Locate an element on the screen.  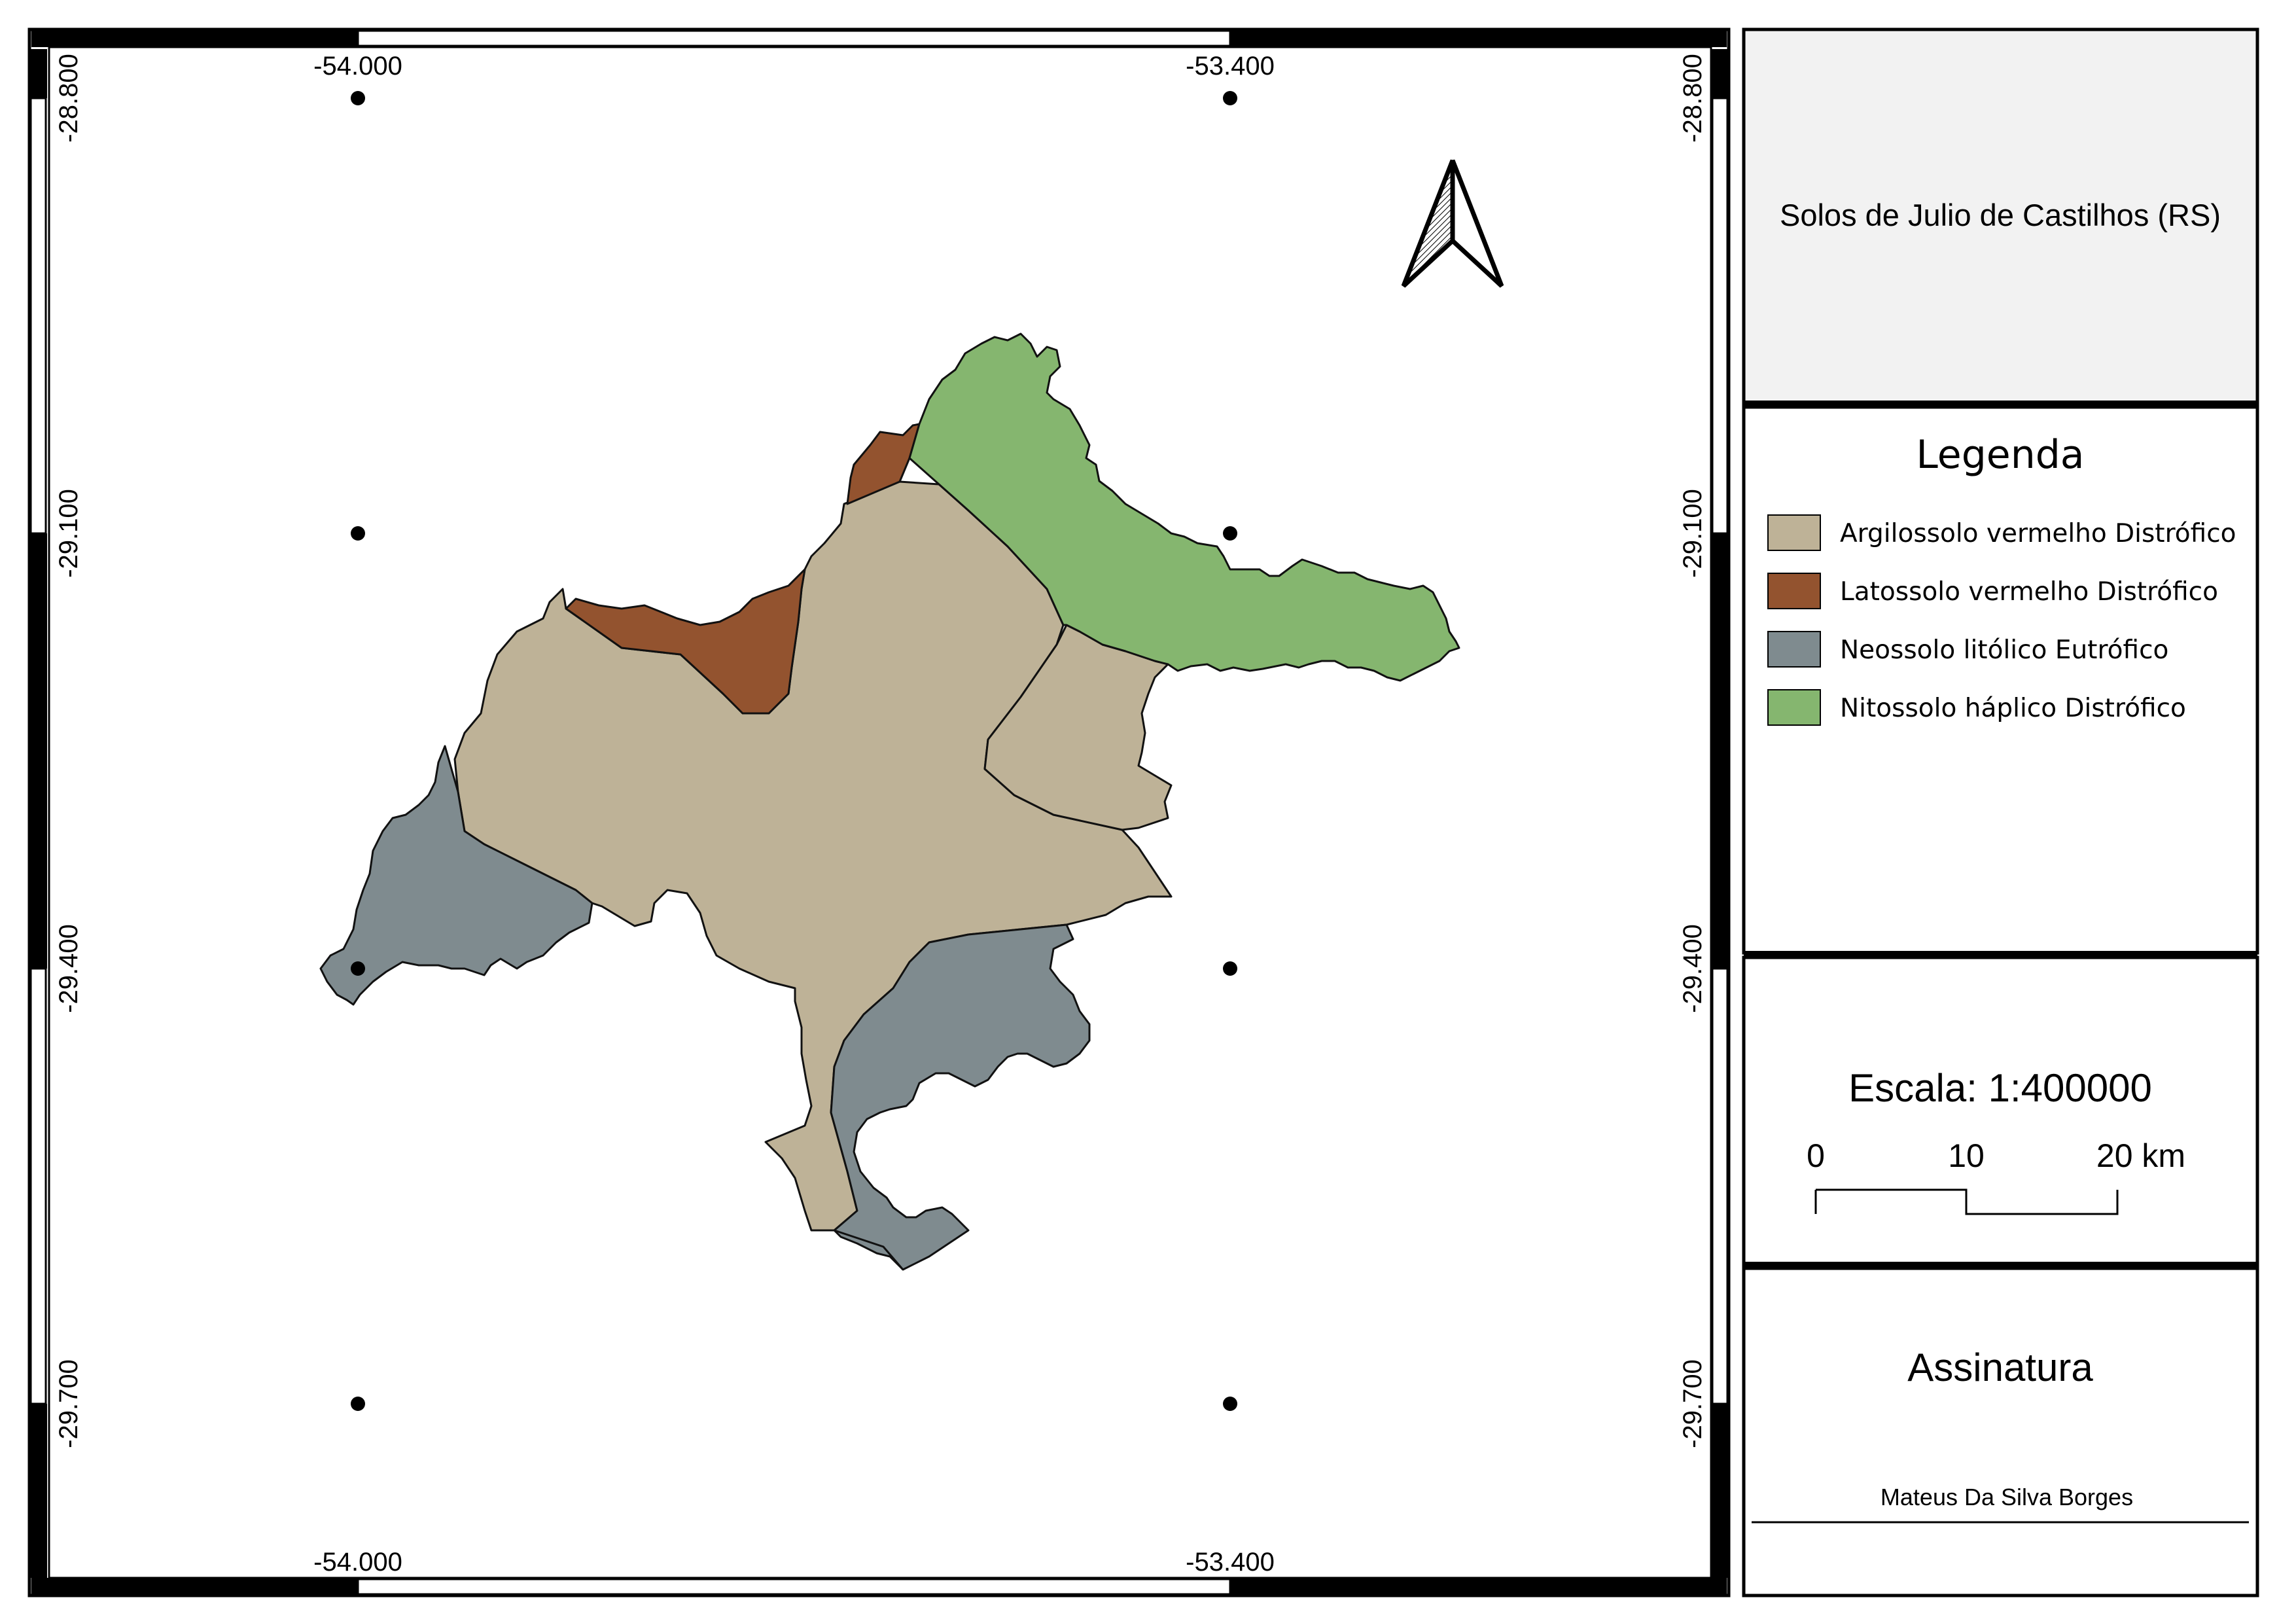
scale-panel is located at coordinates (2001, 1111).